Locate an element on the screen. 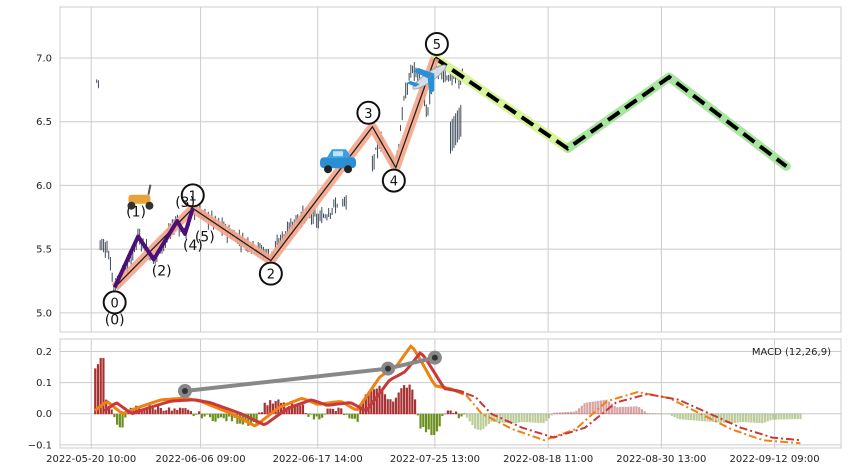  minor-wave-label: (2) is located at coordinates (162, 271).